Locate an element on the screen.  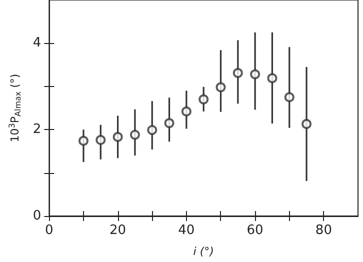
y-tick-label: 2 is located at coordinates (37, 130).